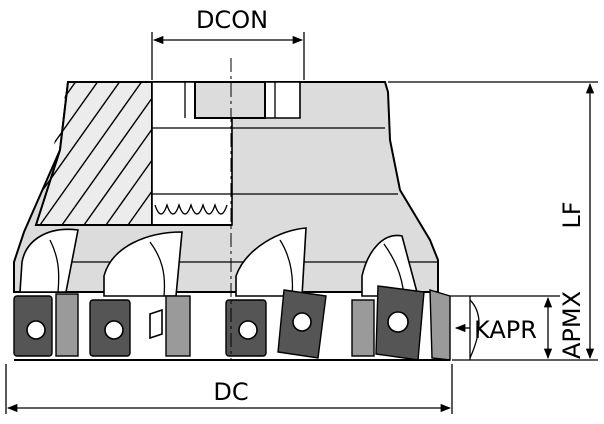 The width and height of the screenshot is (604, 424). Describe the element at coordinates (572, 325) in the screenshot. I see `label-apmx: APMX` at that location.